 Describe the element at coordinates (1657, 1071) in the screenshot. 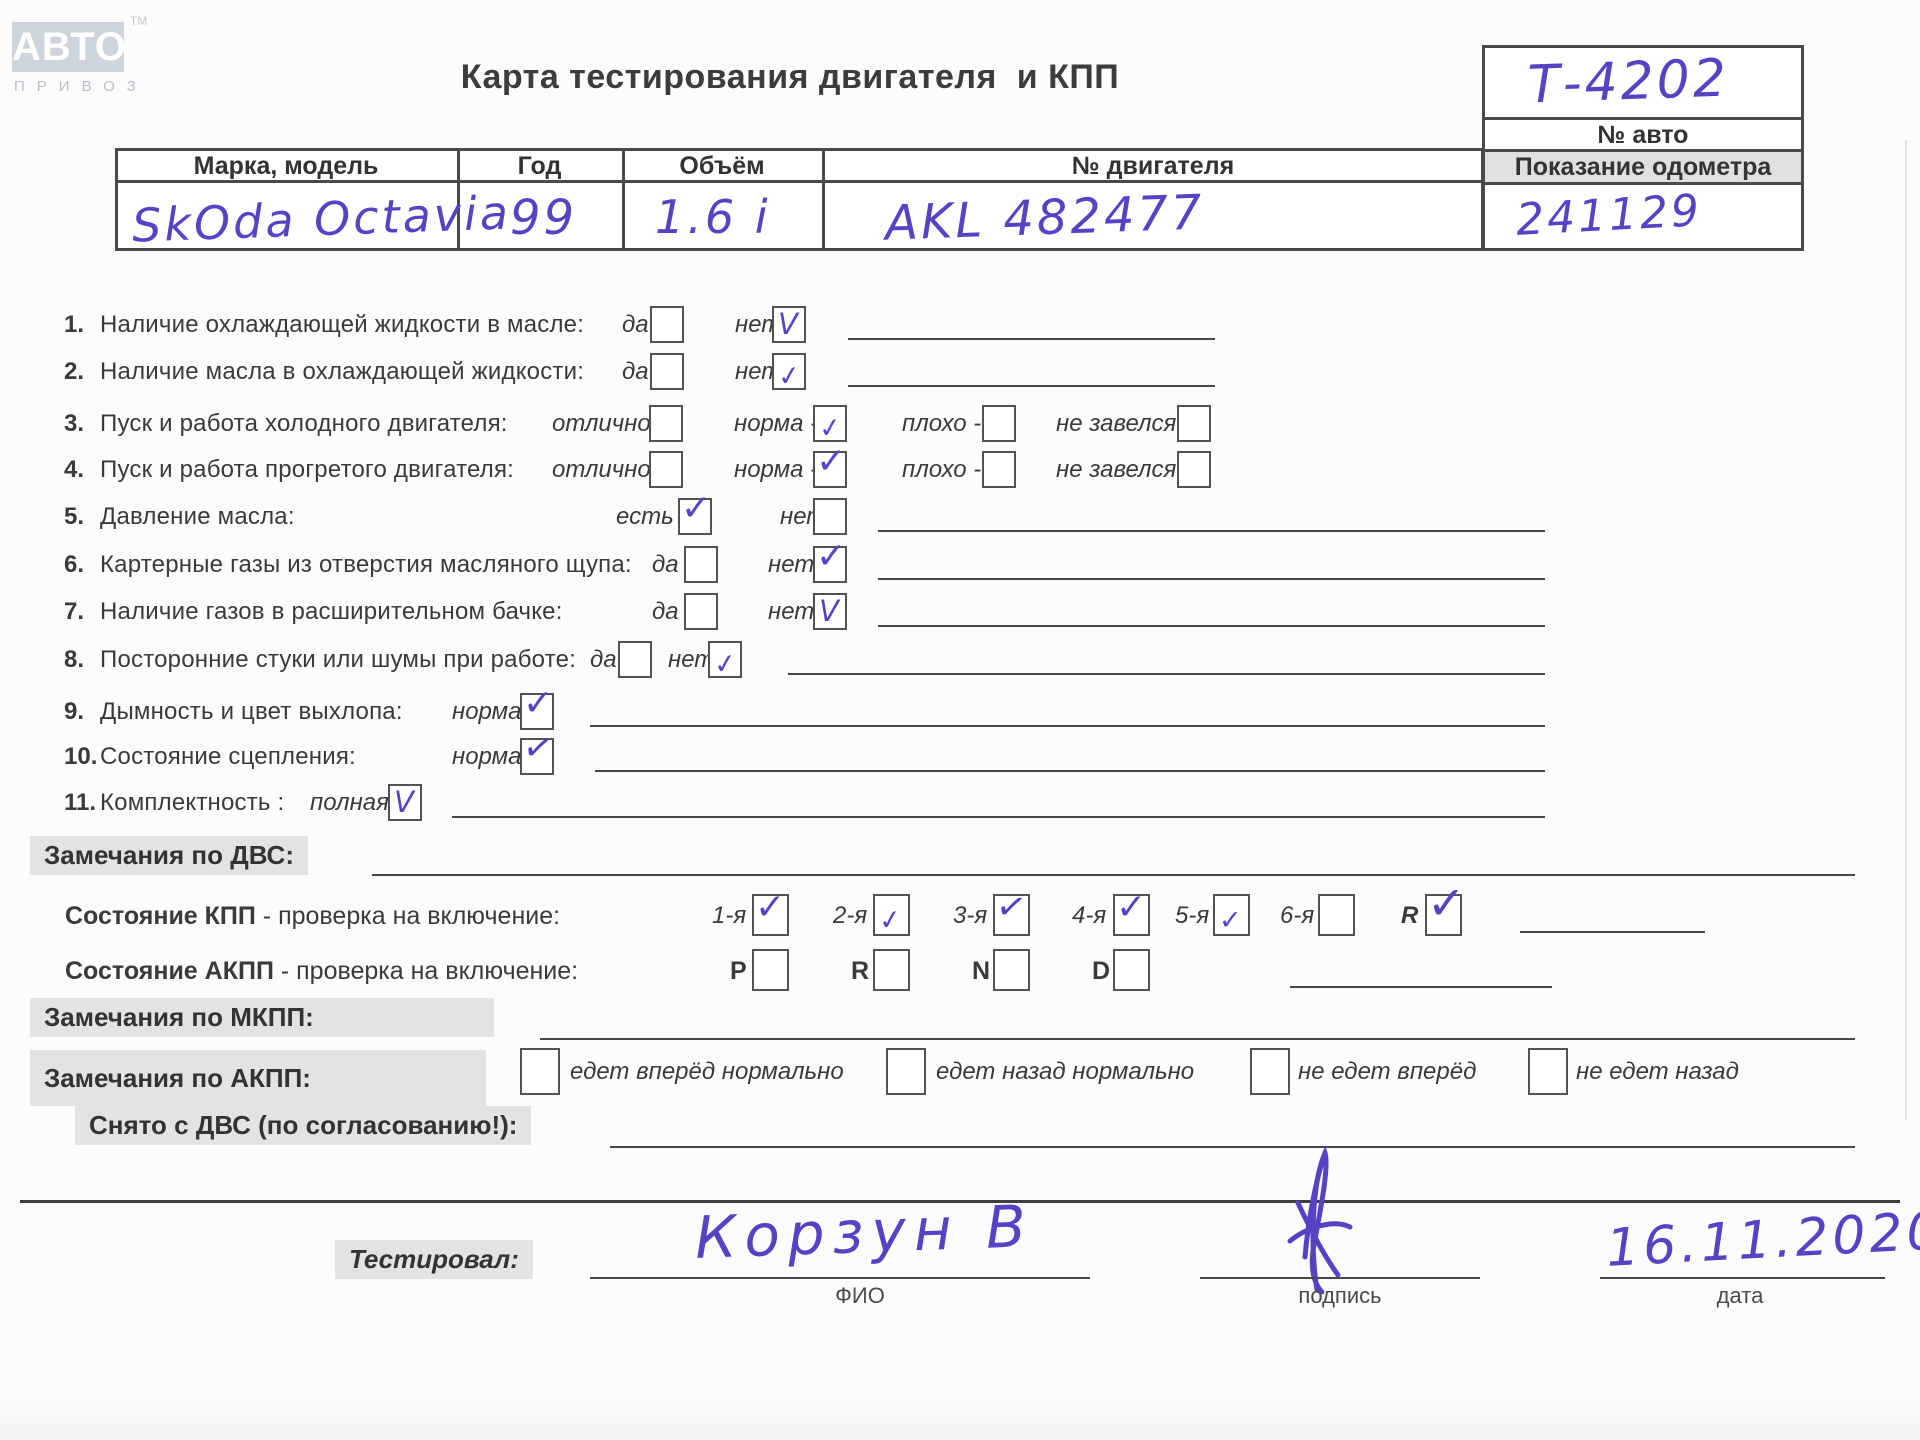

I see `akpp-option-4-label: не едет назад` at that location.